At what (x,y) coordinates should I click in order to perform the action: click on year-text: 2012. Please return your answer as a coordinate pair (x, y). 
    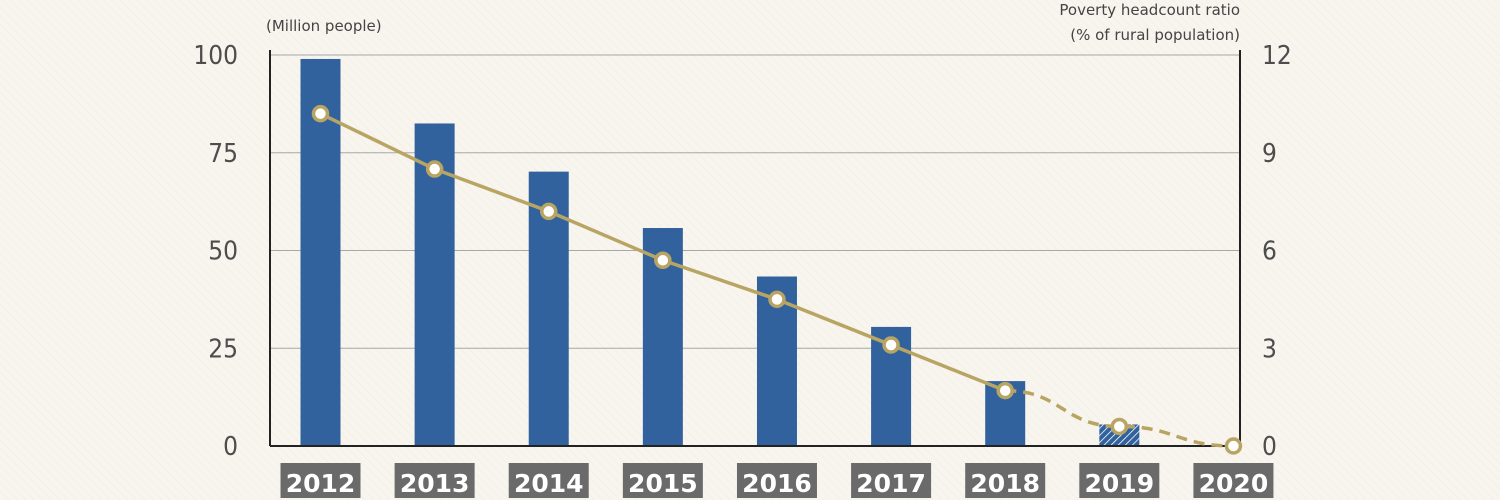
    Looking at the image, I should click on (321, 483).